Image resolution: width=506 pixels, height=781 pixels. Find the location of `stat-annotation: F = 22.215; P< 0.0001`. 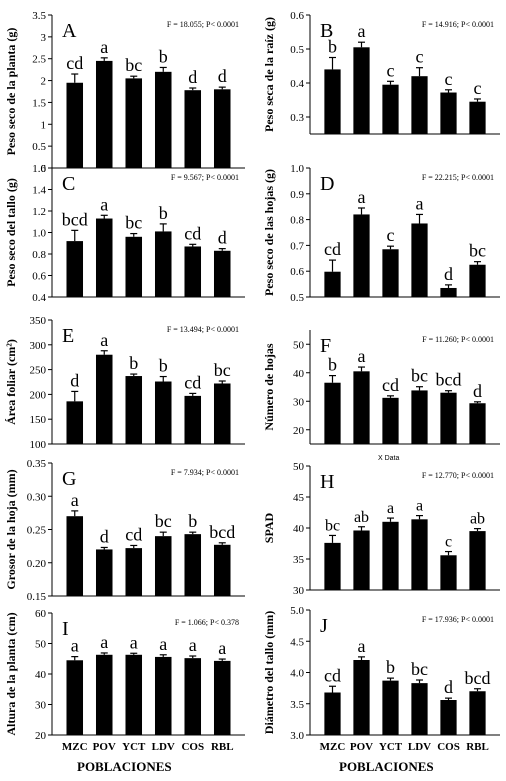

stat-annotation: F = 22.215; P< 0.0001 is located at coordinates (458, 177).